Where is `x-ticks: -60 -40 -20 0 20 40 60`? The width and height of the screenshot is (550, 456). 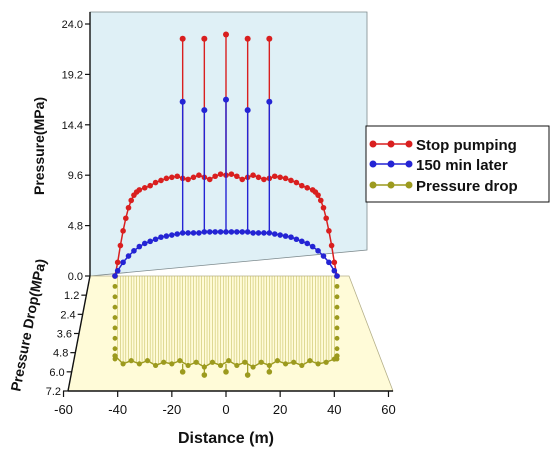 x-ticks: -60 -40 -20 0 20 40 60 is located at coordinates (225, 404).